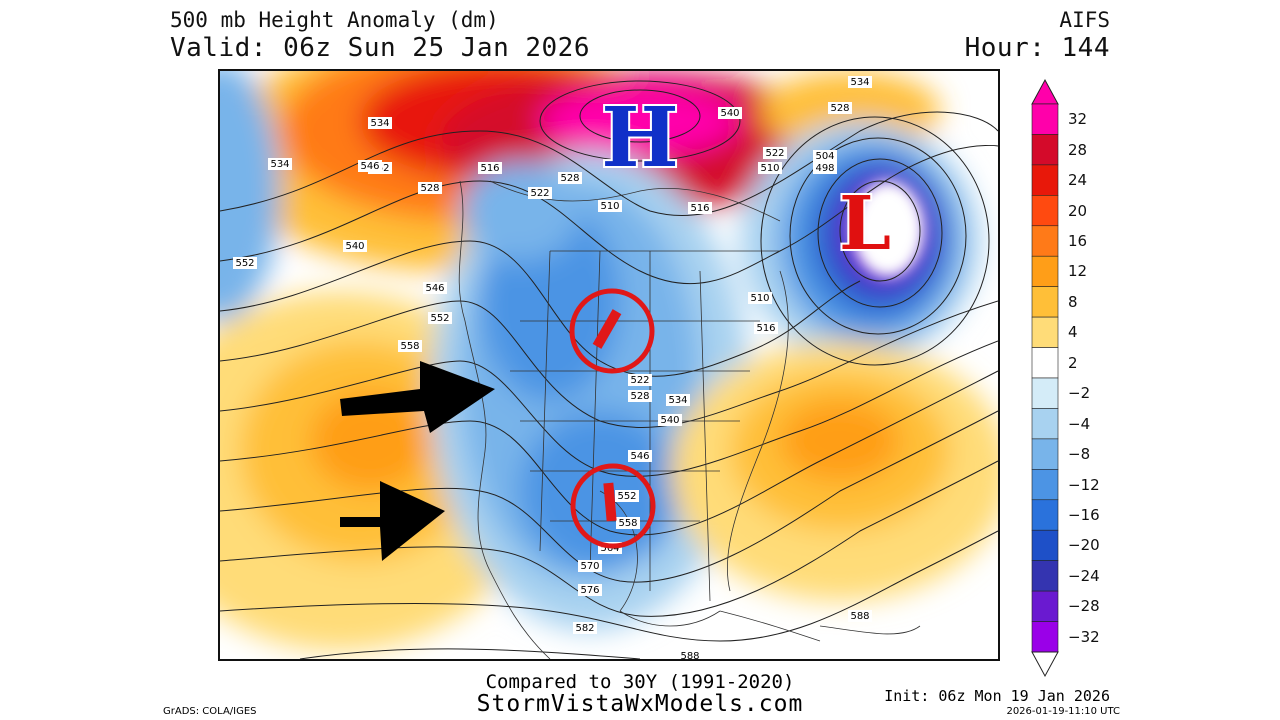 The width and height of the screenshot is (1280, 720). I want to click on legend-tick-label: −8, so click(1079, 454).